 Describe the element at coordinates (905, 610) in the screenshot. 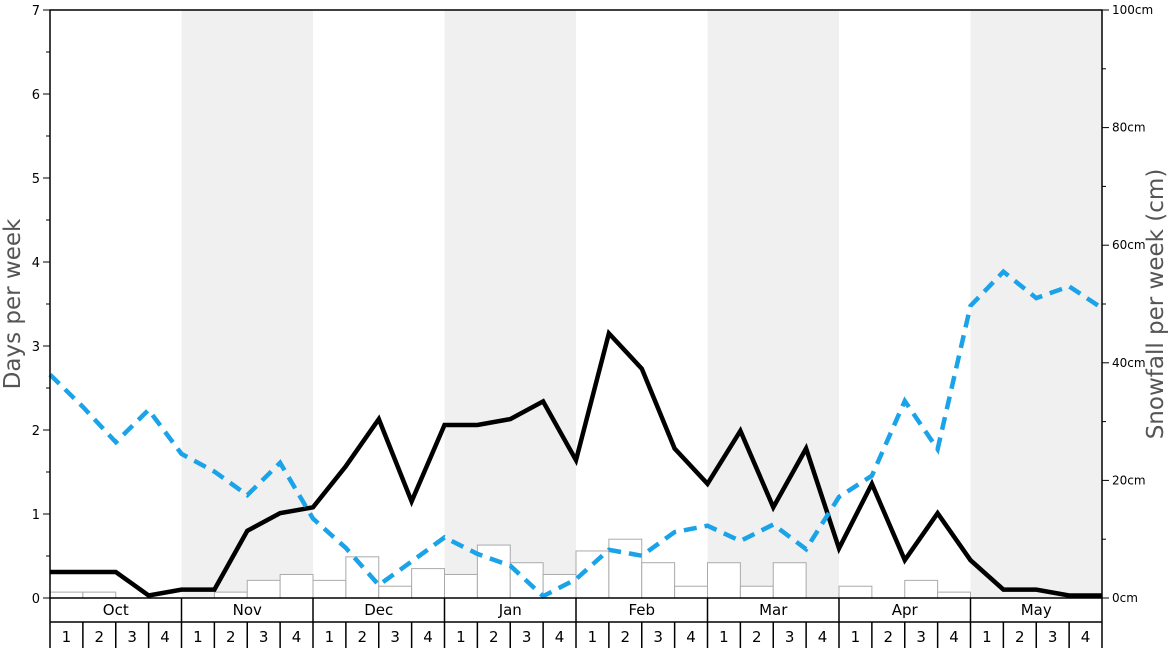

I see `month-label: Apr` at that location.